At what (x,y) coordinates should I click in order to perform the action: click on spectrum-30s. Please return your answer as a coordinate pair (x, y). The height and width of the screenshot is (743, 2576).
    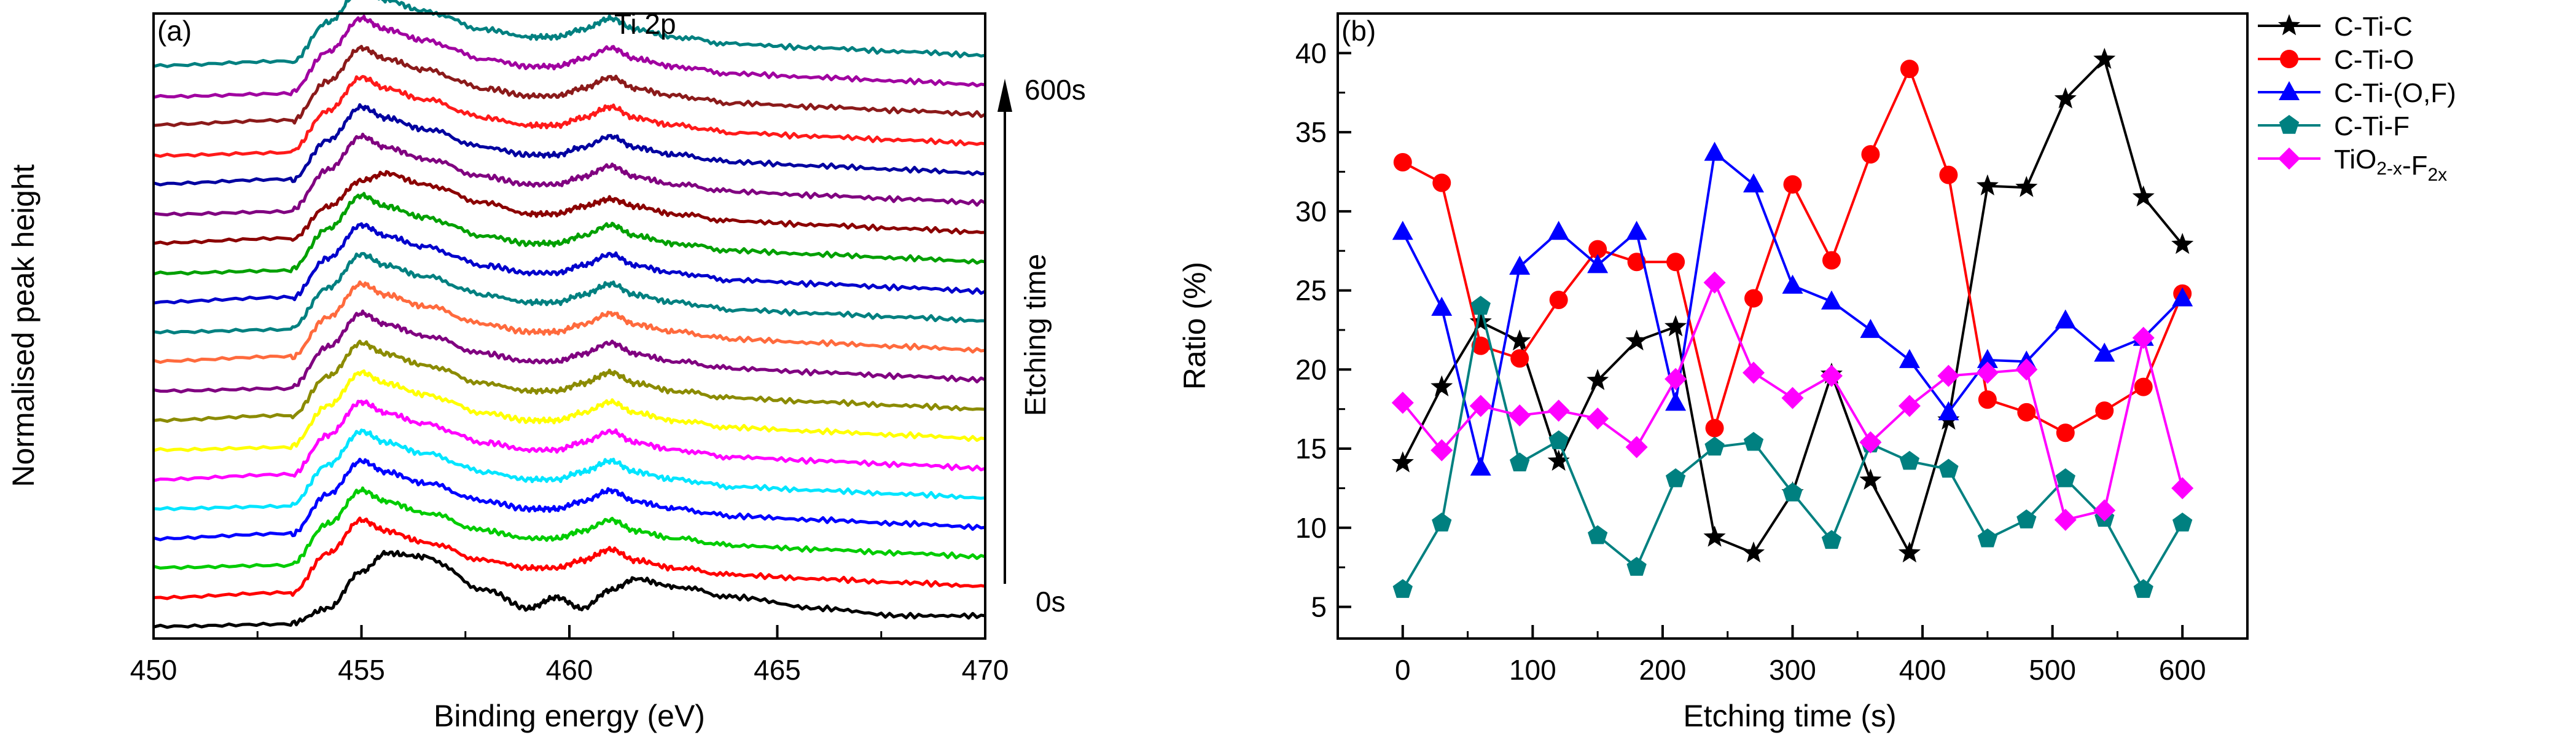
    Looking at the image, I should click on (569, 558).